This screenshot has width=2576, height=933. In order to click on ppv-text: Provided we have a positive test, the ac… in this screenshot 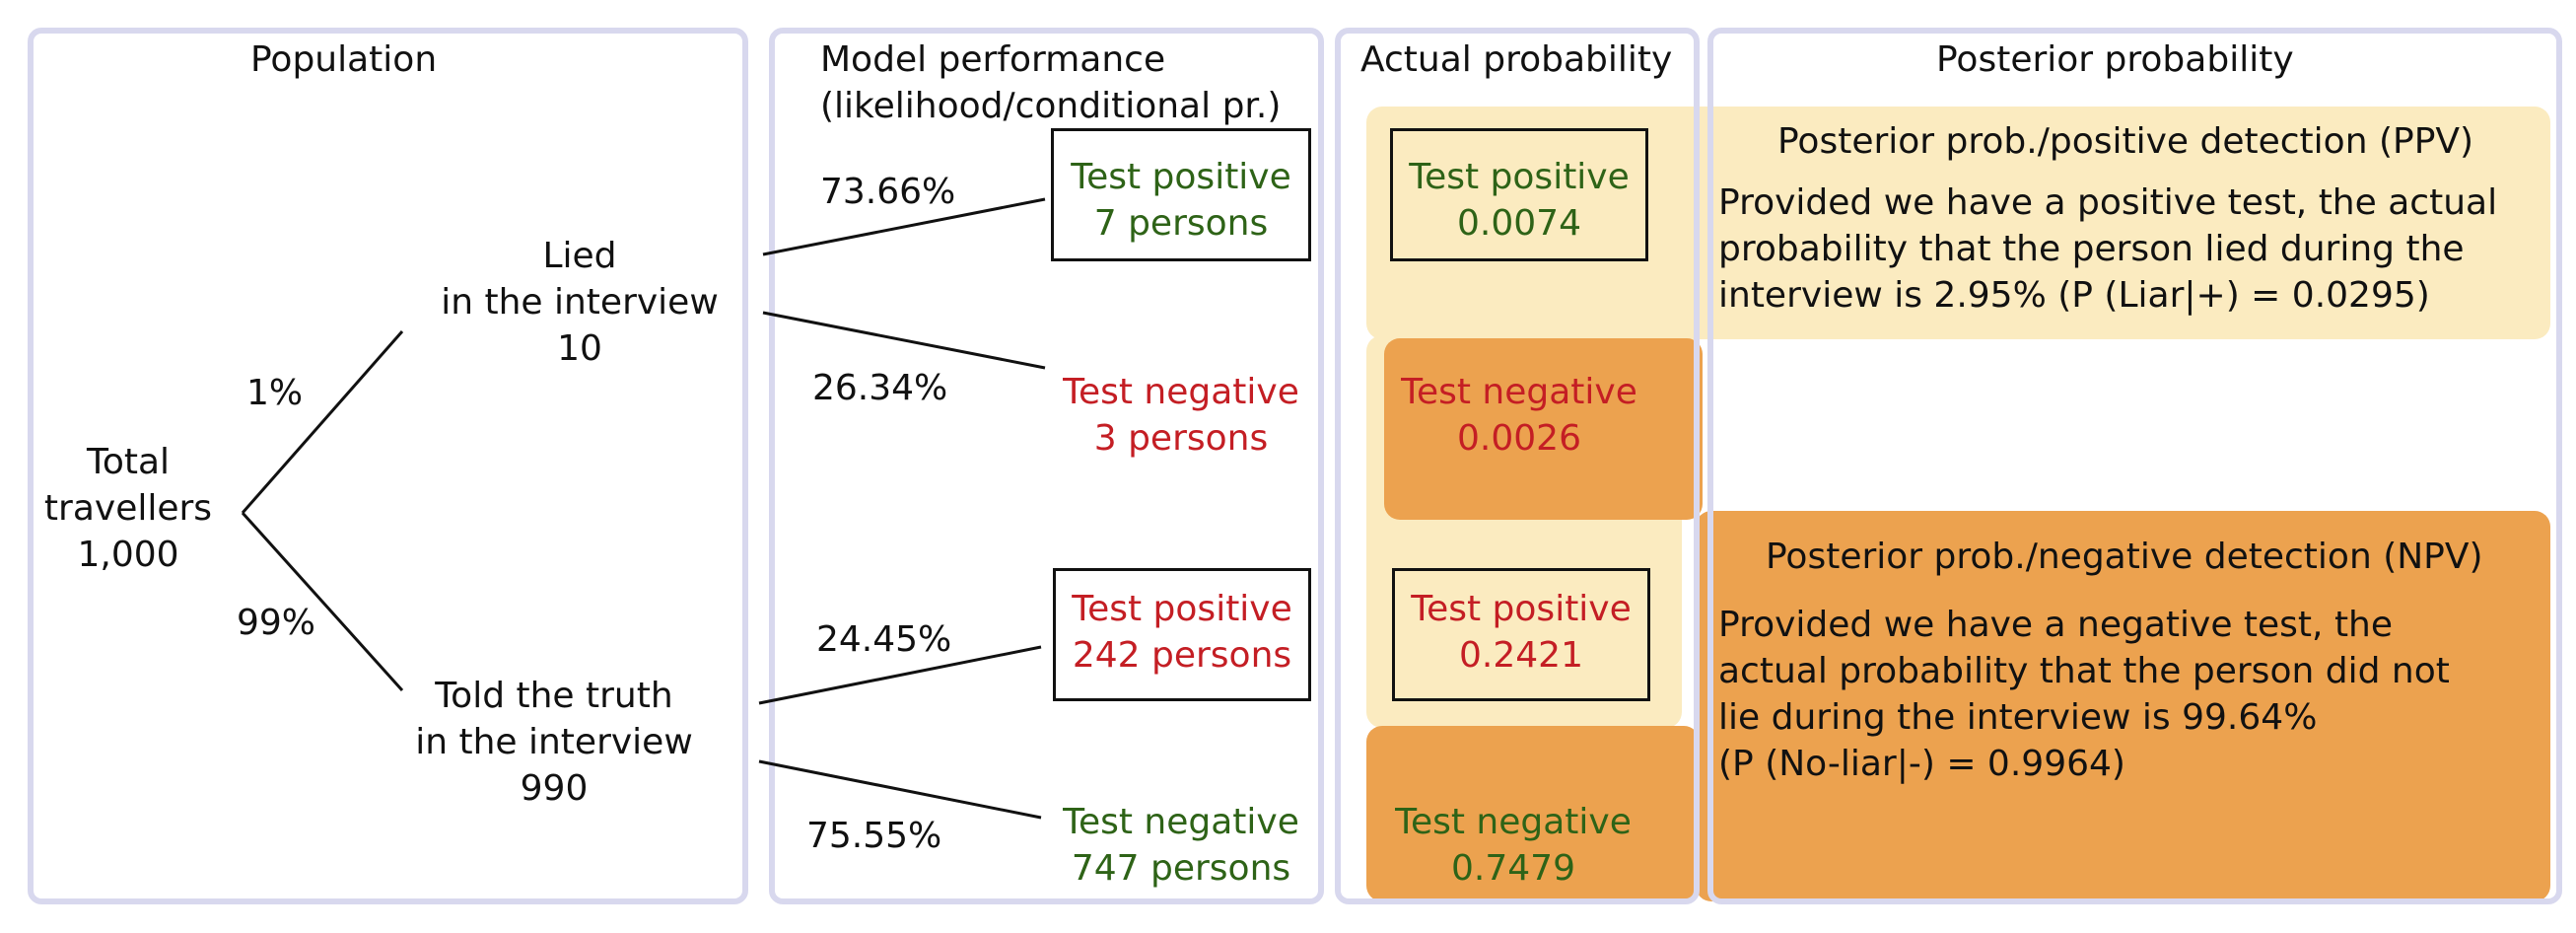, I will do `click(2108, 249)`.